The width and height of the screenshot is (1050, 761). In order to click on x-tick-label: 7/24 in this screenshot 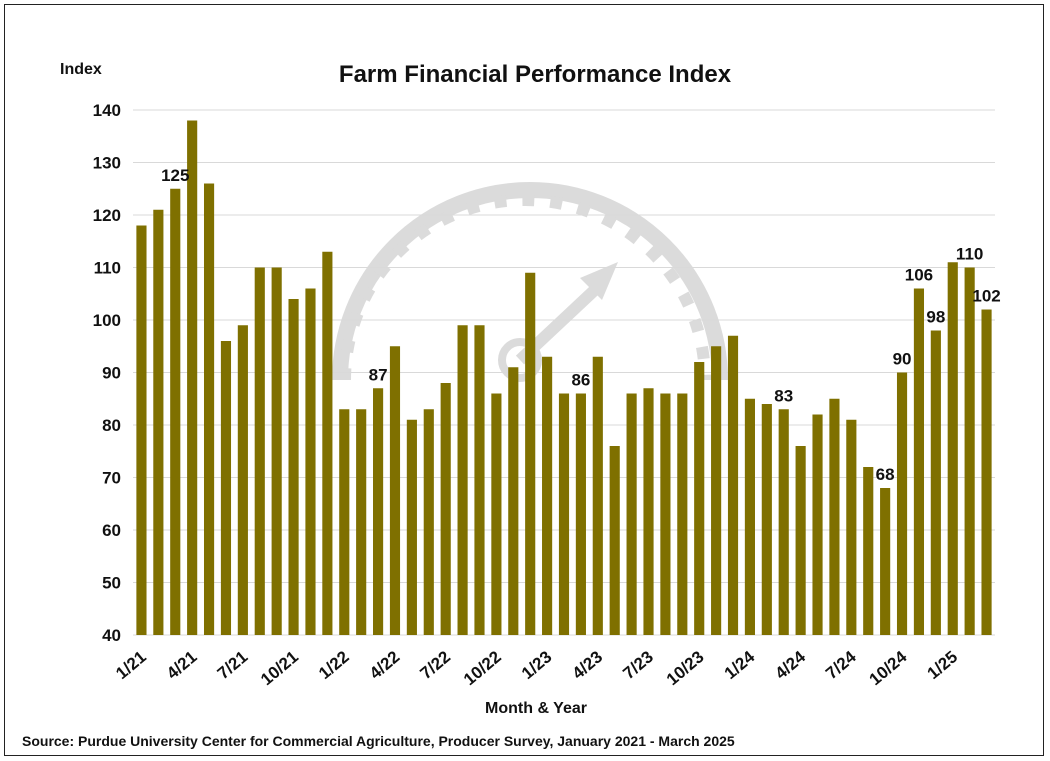, I will do `click(841, 665)`.